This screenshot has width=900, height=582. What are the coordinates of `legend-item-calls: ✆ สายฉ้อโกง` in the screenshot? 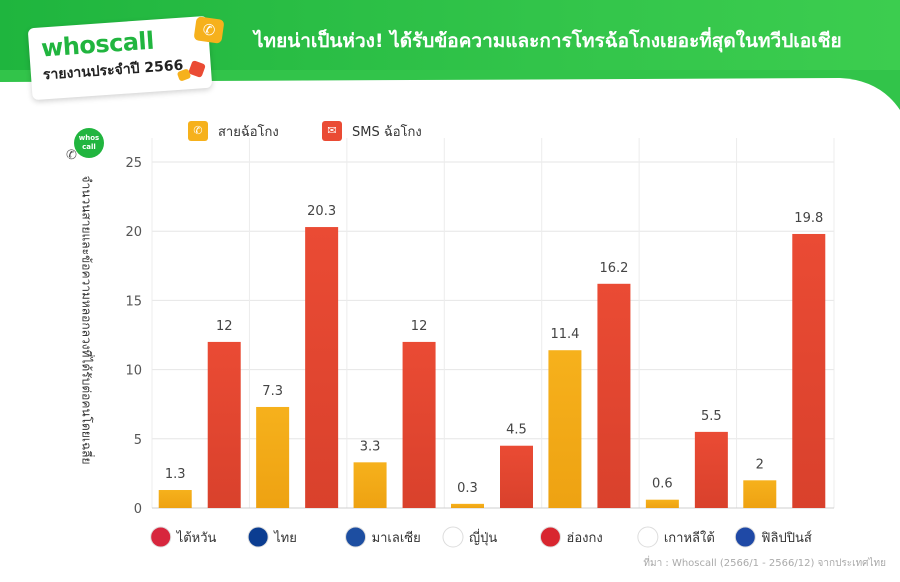 It's located at (233, 131).